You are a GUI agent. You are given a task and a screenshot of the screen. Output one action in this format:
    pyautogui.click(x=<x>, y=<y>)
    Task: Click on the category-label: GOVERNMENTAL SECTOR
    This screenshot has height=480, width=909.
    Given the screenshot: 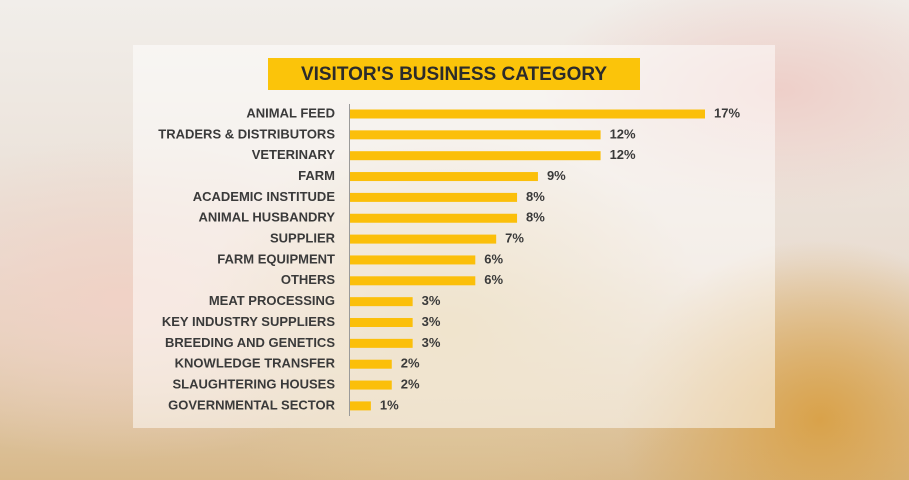 What is the action you would take?
    pyautogui.click(x=251, y=404)
    